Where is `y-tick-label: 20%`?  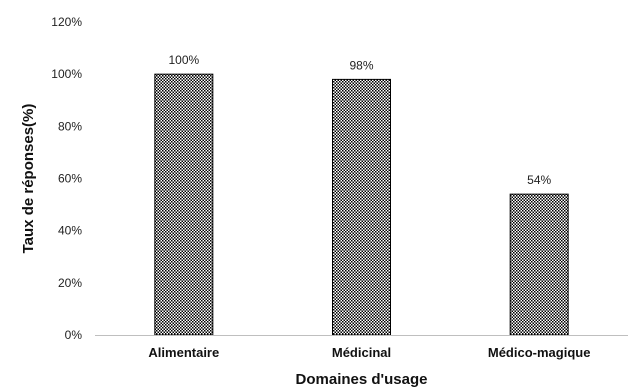
y-tick-label: 20% is located at coordinates (70, 283).